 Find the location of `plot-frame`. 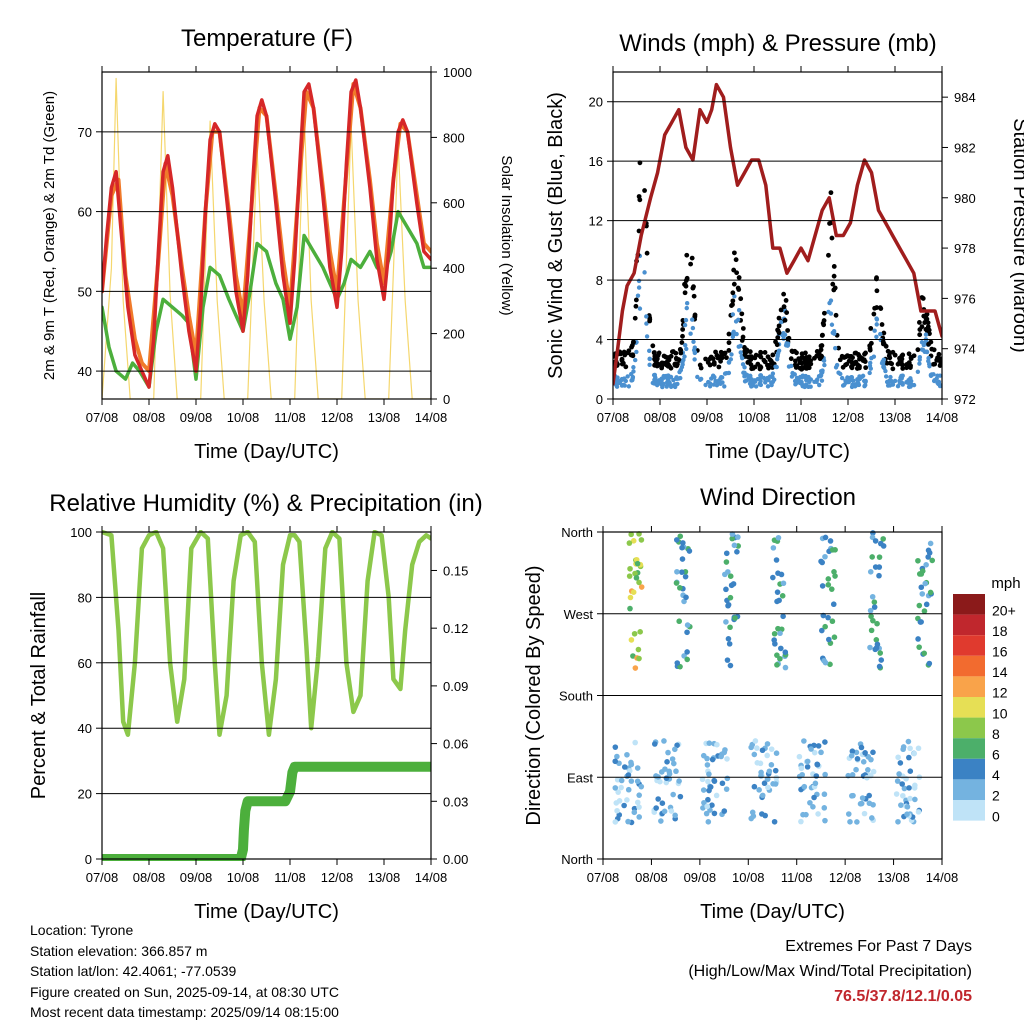

plot-frame is located at coordinates (777, 235).